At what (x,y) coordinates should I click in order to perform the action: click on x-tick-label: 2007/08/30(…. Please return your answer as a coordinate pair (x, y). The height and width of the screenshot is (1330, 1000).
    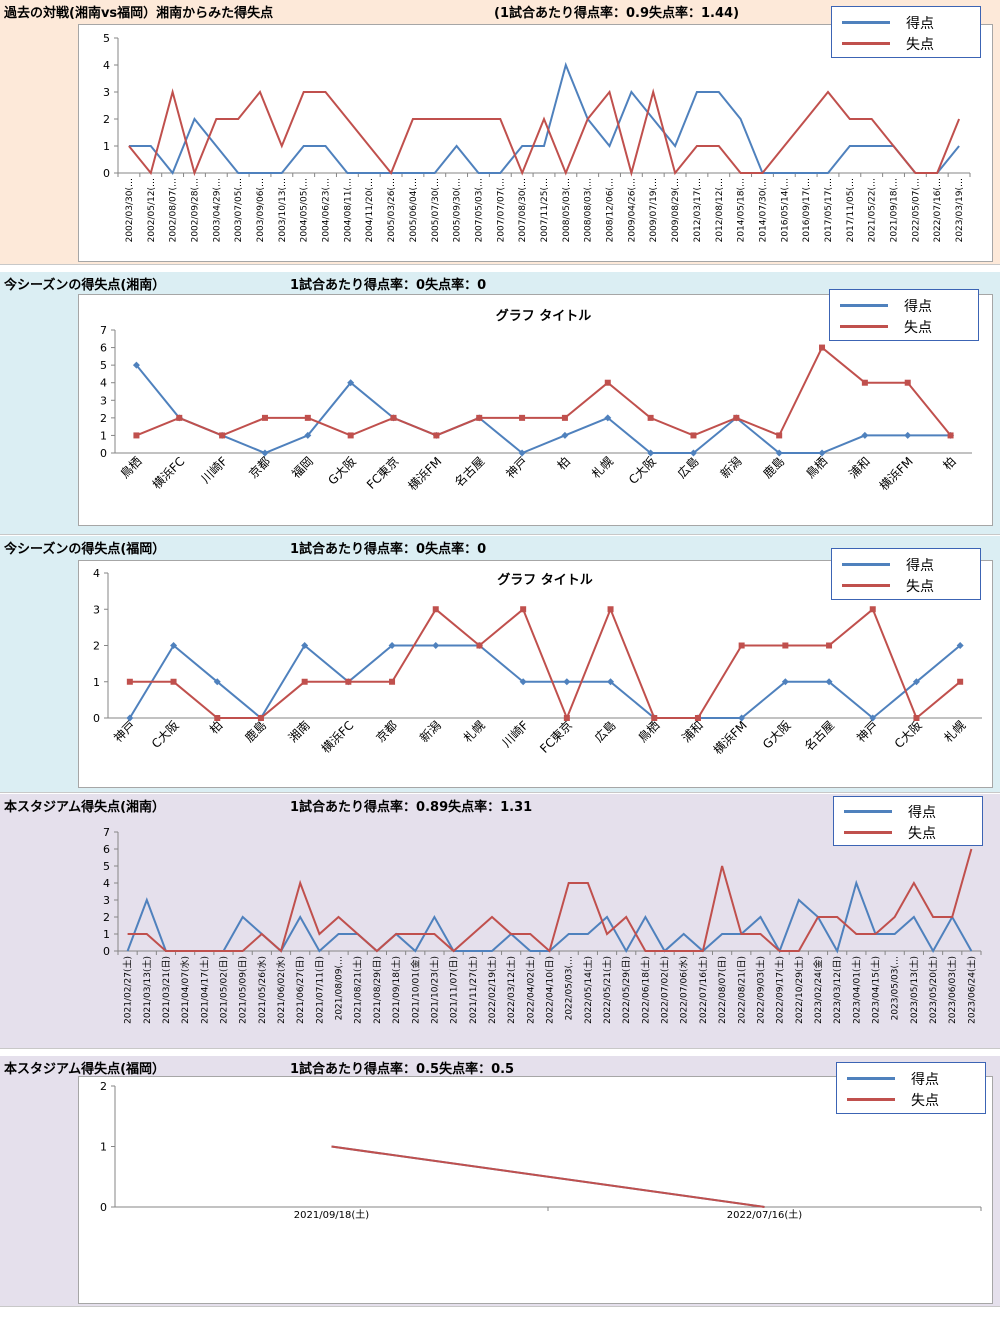
    Looking at the image, I should click on (523, 210).